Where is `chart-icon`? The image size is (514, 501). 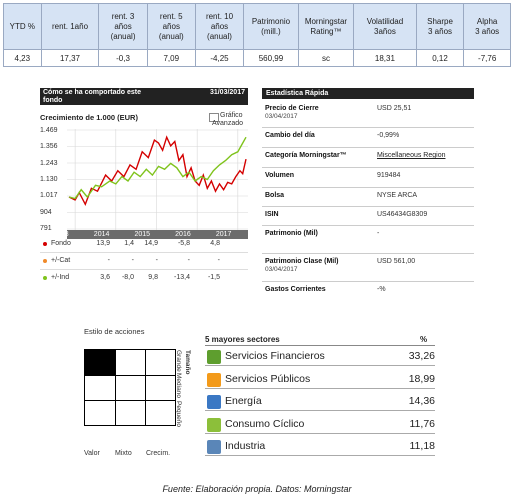
chart-icon is located at coordinates (214, 117).